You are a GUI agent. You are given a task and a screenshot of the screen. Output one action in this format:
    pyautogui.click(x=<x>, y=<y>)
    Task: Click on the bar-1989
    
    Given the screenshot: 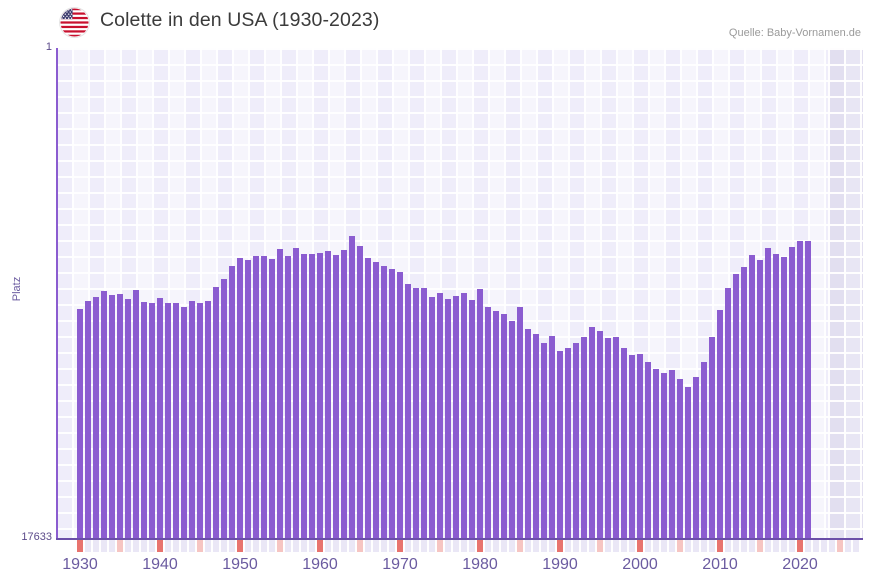 What is the action you would take?
    pyautogui.click(x=552, y=436)
    